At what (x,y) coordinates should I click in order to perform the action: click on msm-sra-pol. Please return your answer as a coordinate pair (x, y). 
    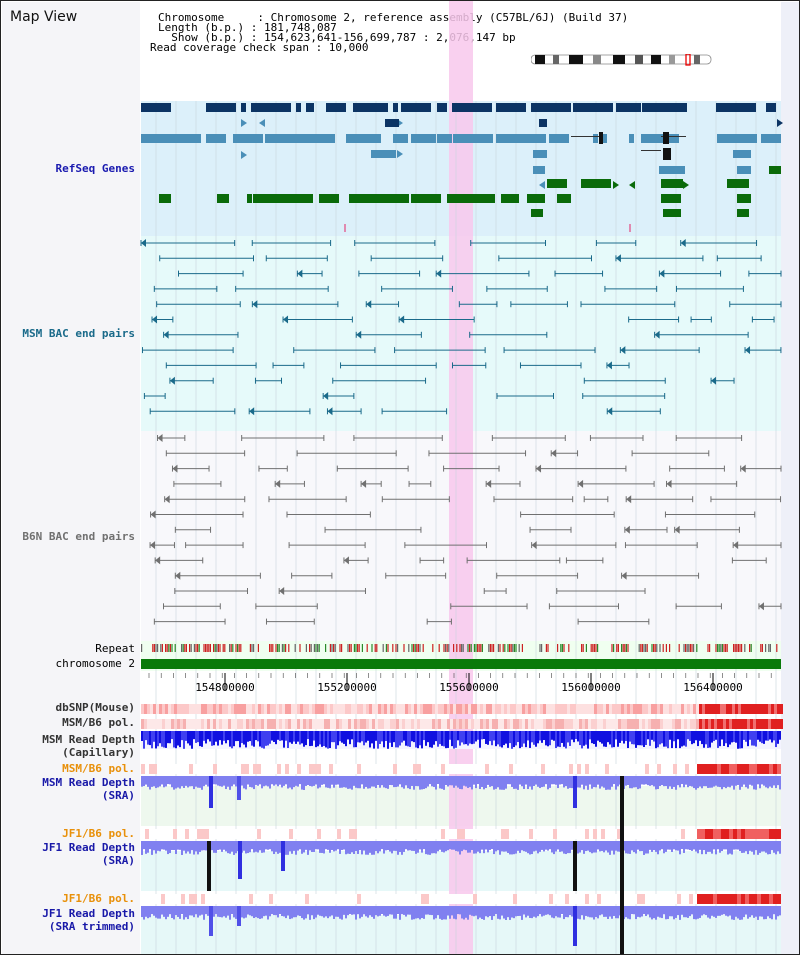
    Looking at the image, I should click on (315, 769).